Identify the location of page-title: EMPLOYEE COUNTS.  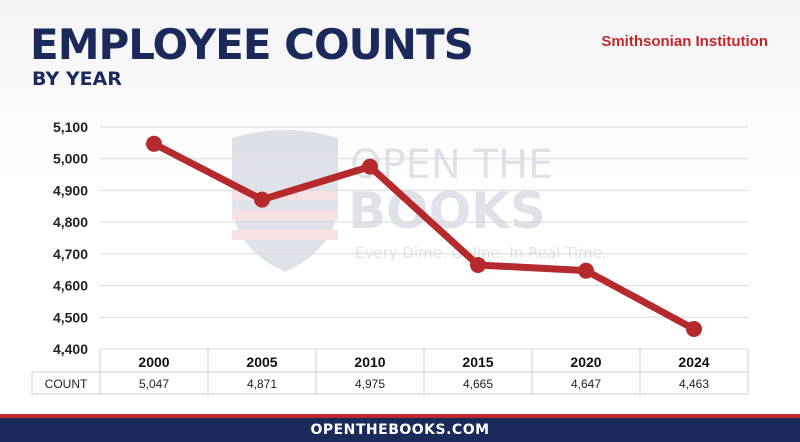
(252, 44).